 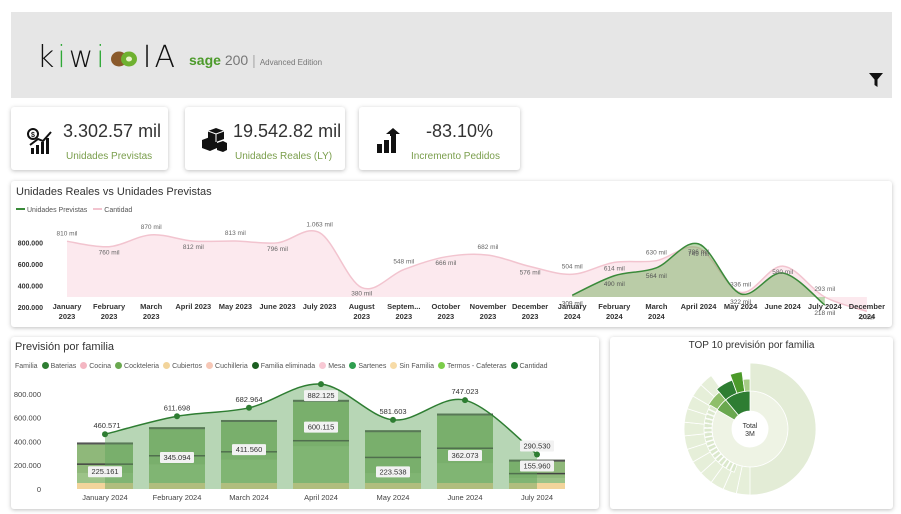 What do you see at coordinates (255, 60) in the screenshot?
I see `sage-brand: sage 200 | Advanced Edition` at bounding box center [255, 60].